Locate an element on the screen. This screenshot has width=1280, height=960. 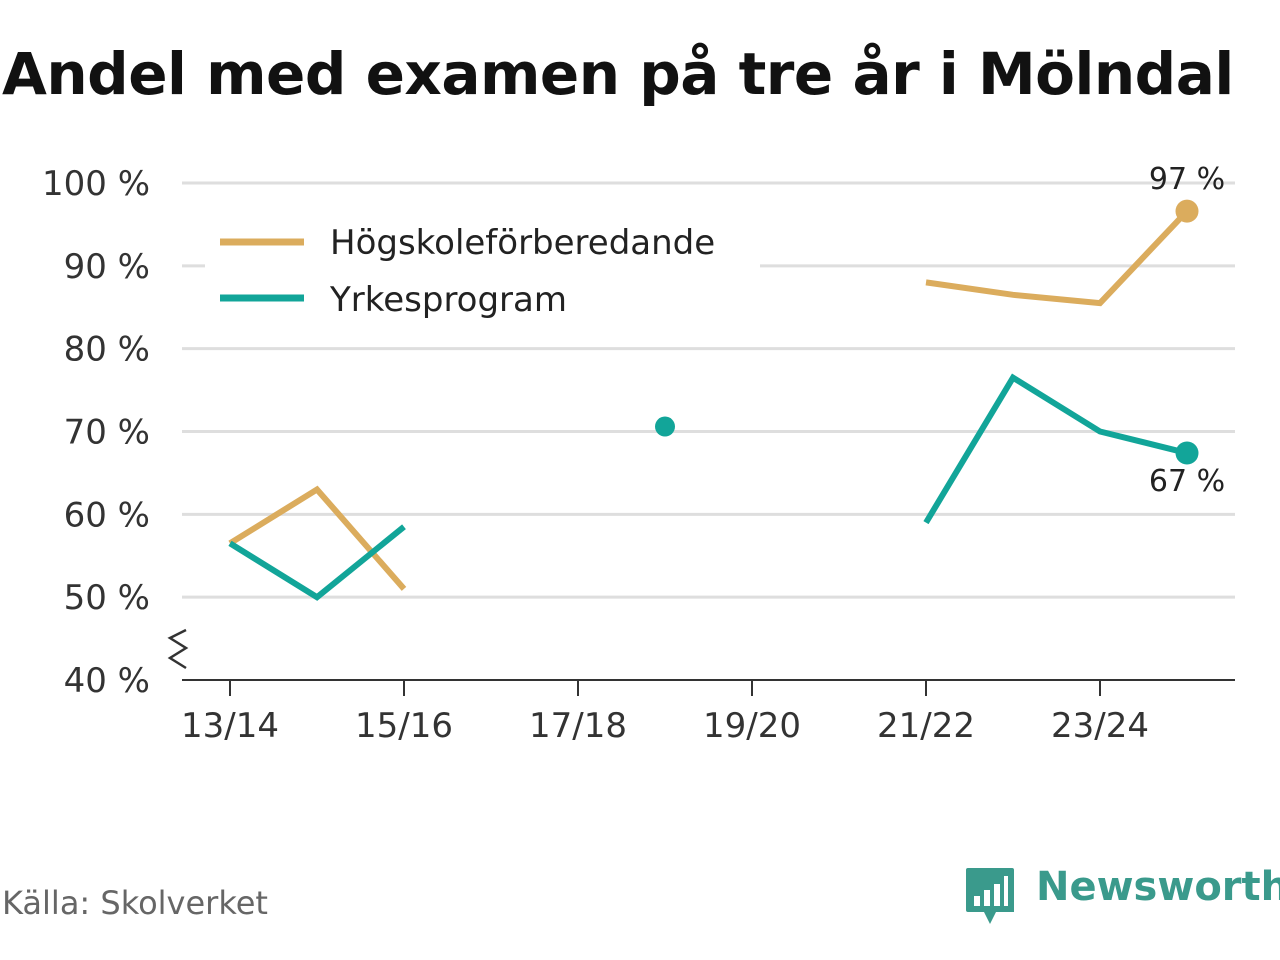
legend-background is located at coordinates (482, 267).